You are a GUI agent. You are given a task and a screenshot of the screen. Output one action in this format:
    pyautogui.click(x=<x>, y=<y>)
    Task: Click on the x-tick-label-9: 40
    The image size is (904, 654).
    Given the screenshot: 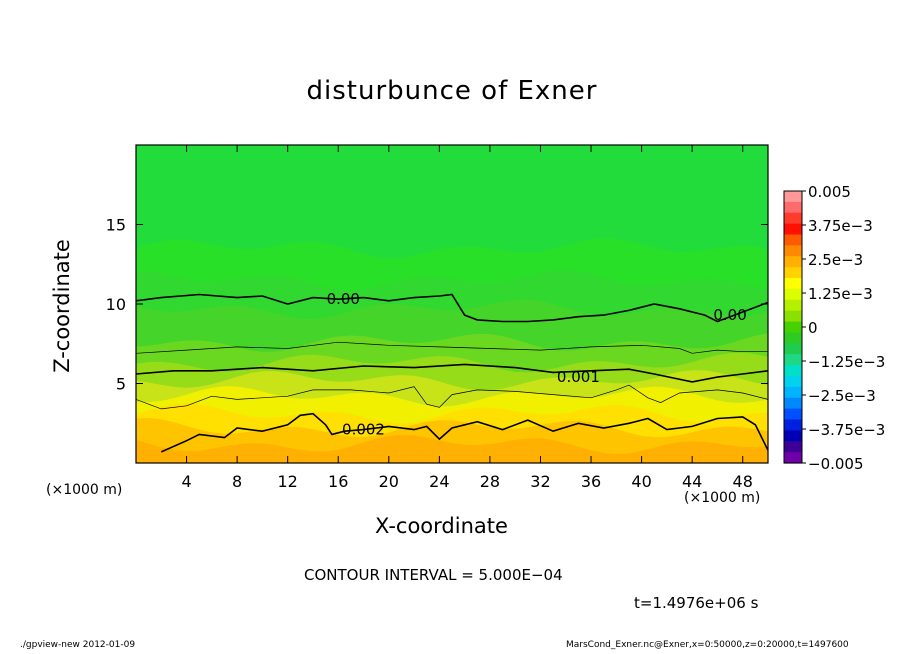 What is the action you would take?
    pyautogui.click(x=641, y=481)
    